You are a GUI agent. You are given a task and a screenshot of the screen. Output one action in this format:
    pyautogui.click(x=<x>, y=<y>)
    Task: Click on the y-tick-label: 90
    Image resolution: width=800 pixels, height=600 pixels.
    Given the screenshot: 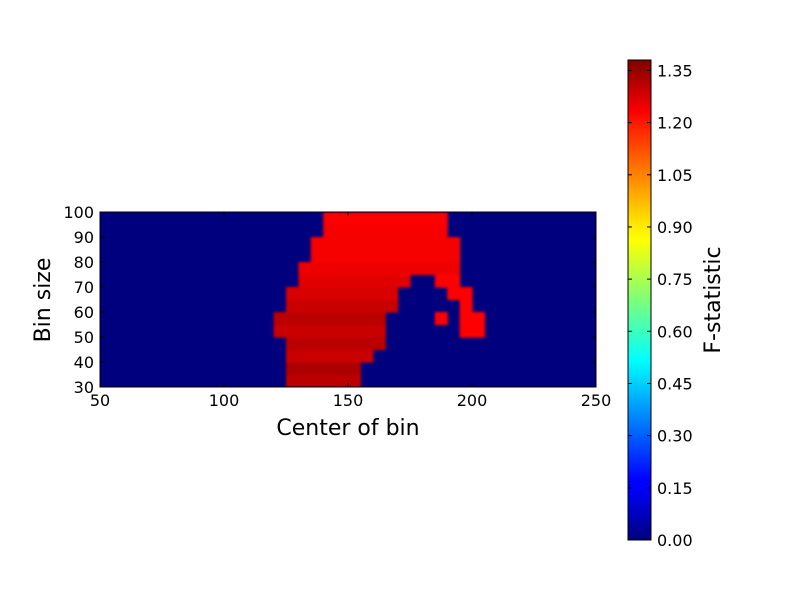 What is the action you would take?
    pyautogui.click(x=84, y=237)
    